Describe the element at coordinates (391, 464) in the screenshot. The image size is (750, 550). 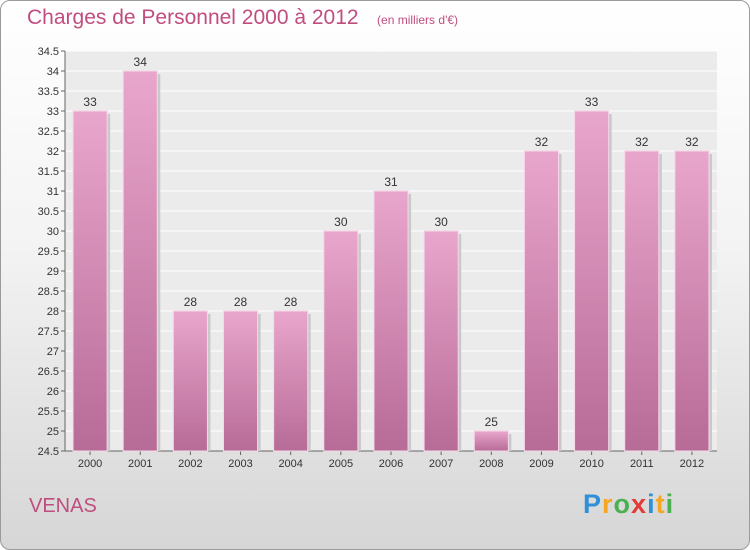
I see `x-tick-label: 2006` at that location.